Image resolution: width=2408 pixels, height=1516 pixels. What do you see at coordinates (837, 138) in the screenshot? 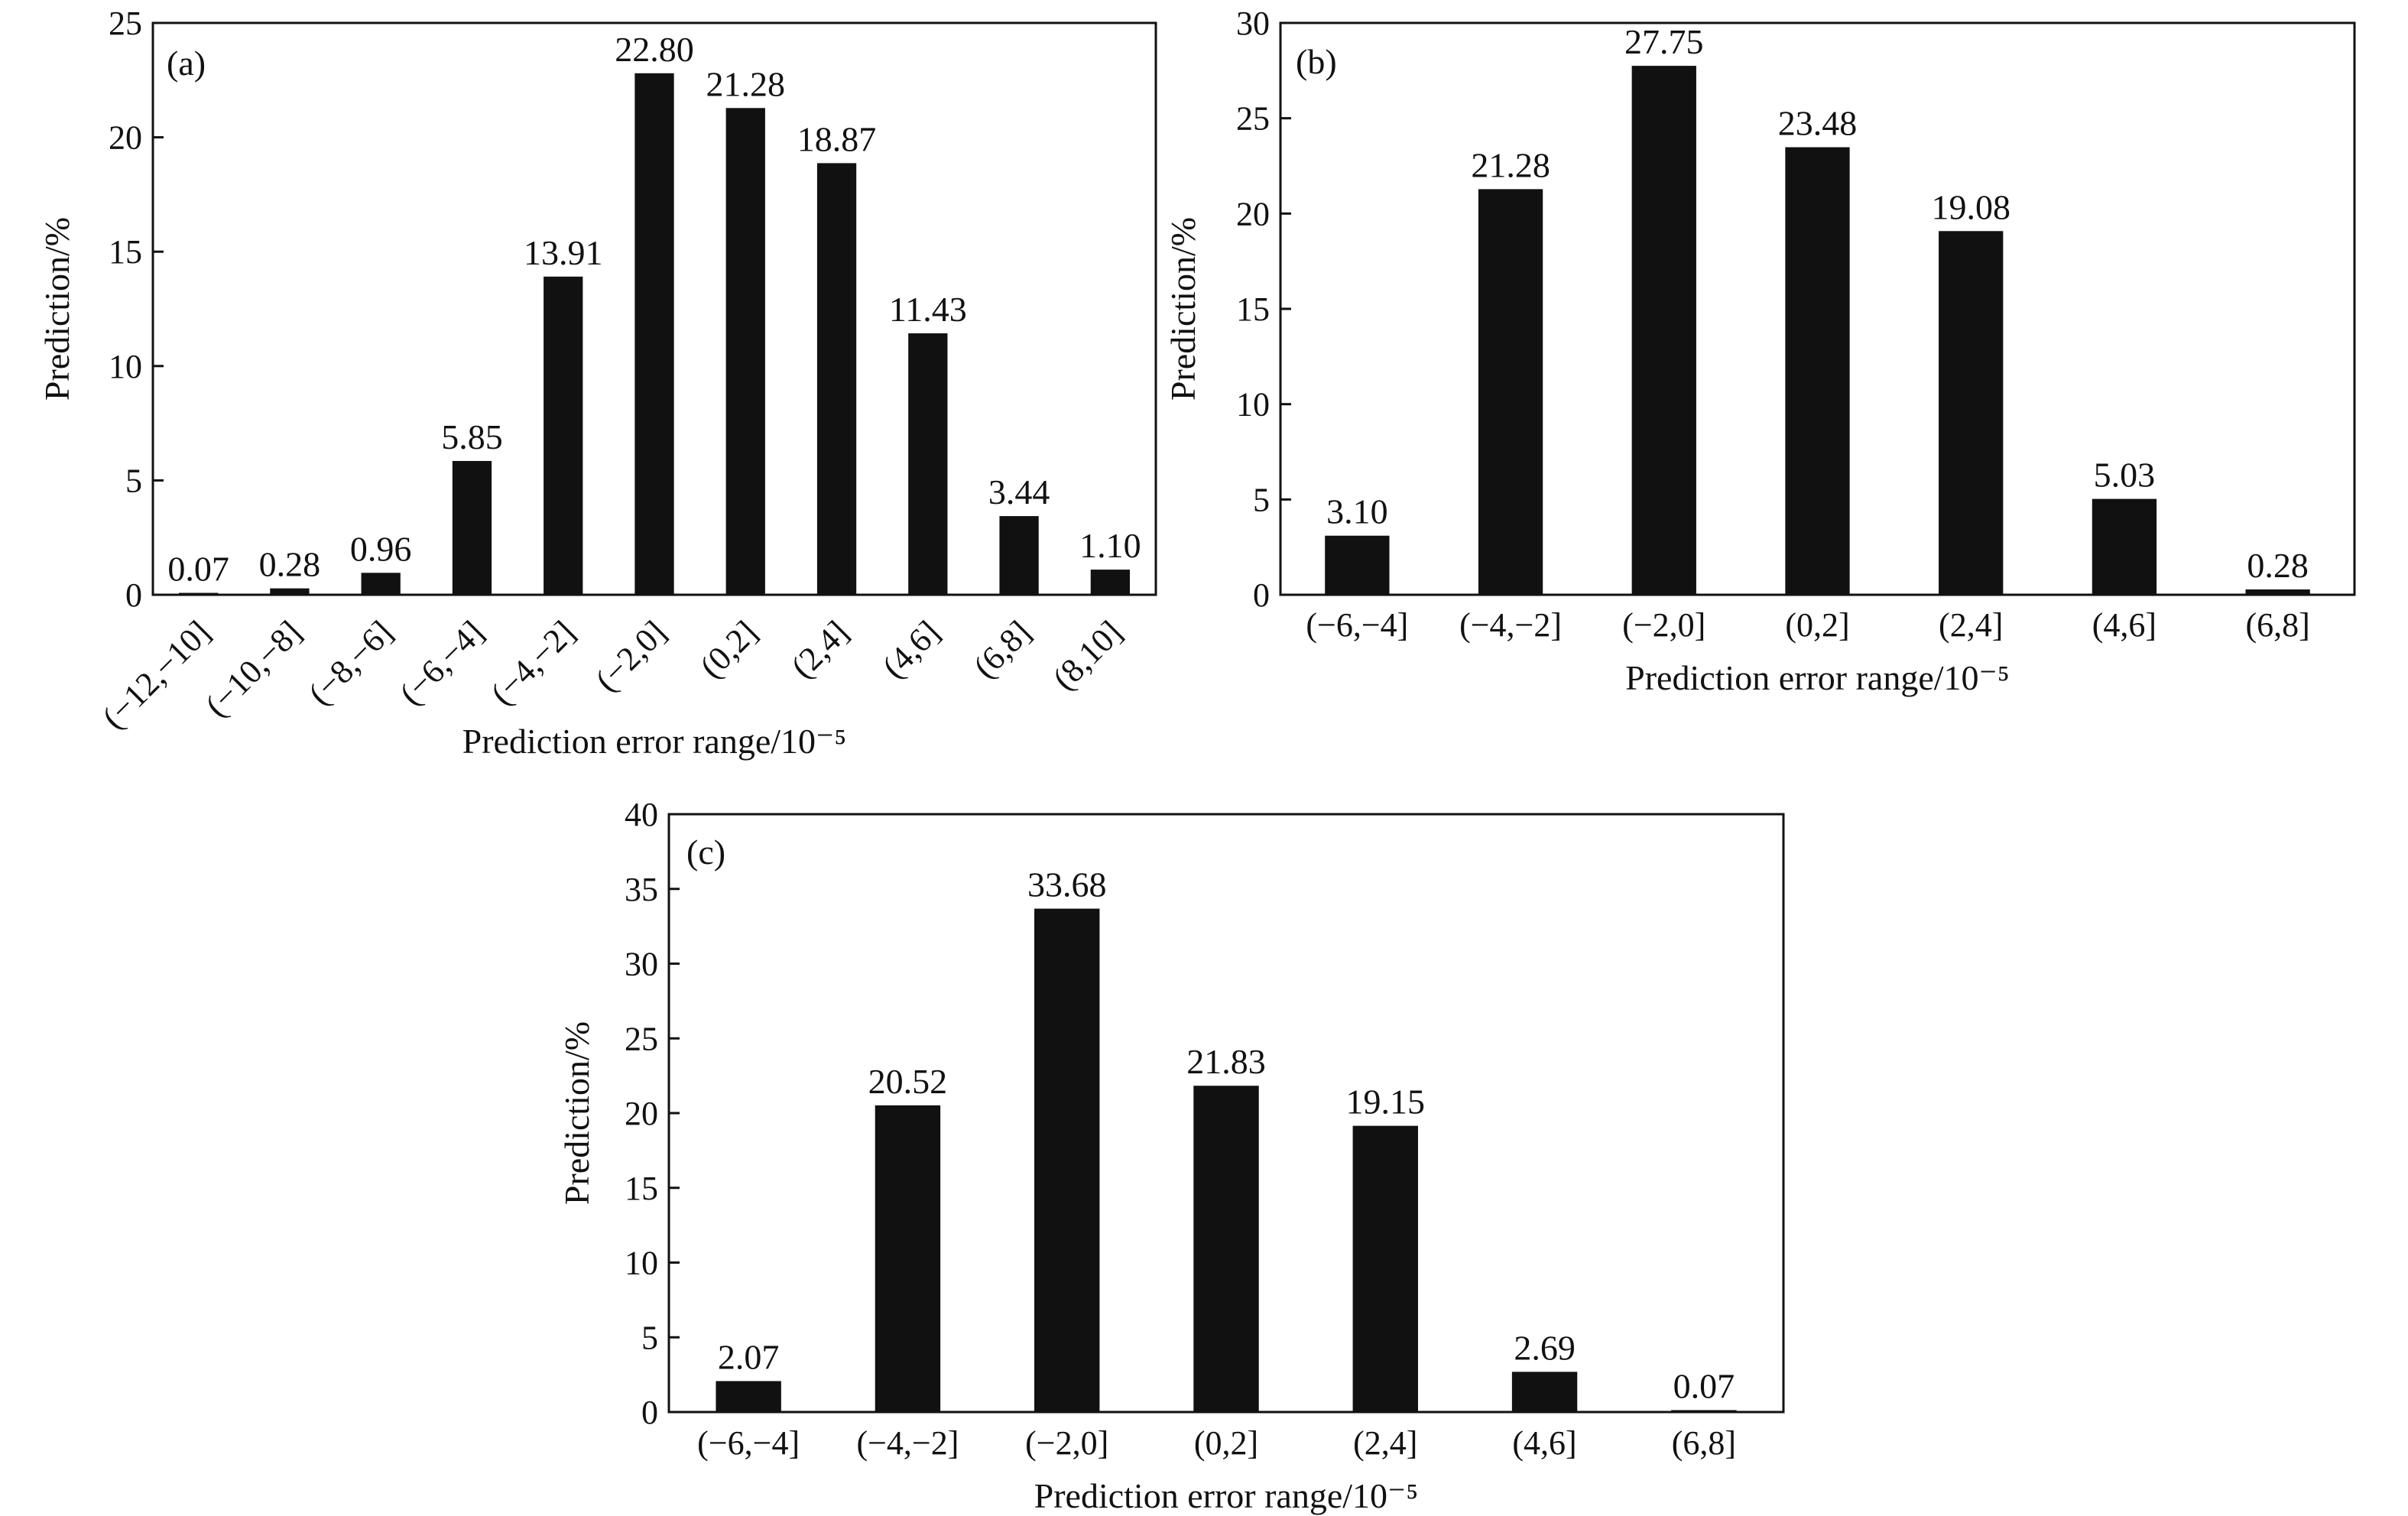
I see `data-label: 18.87` at bounding box center [837, 138].